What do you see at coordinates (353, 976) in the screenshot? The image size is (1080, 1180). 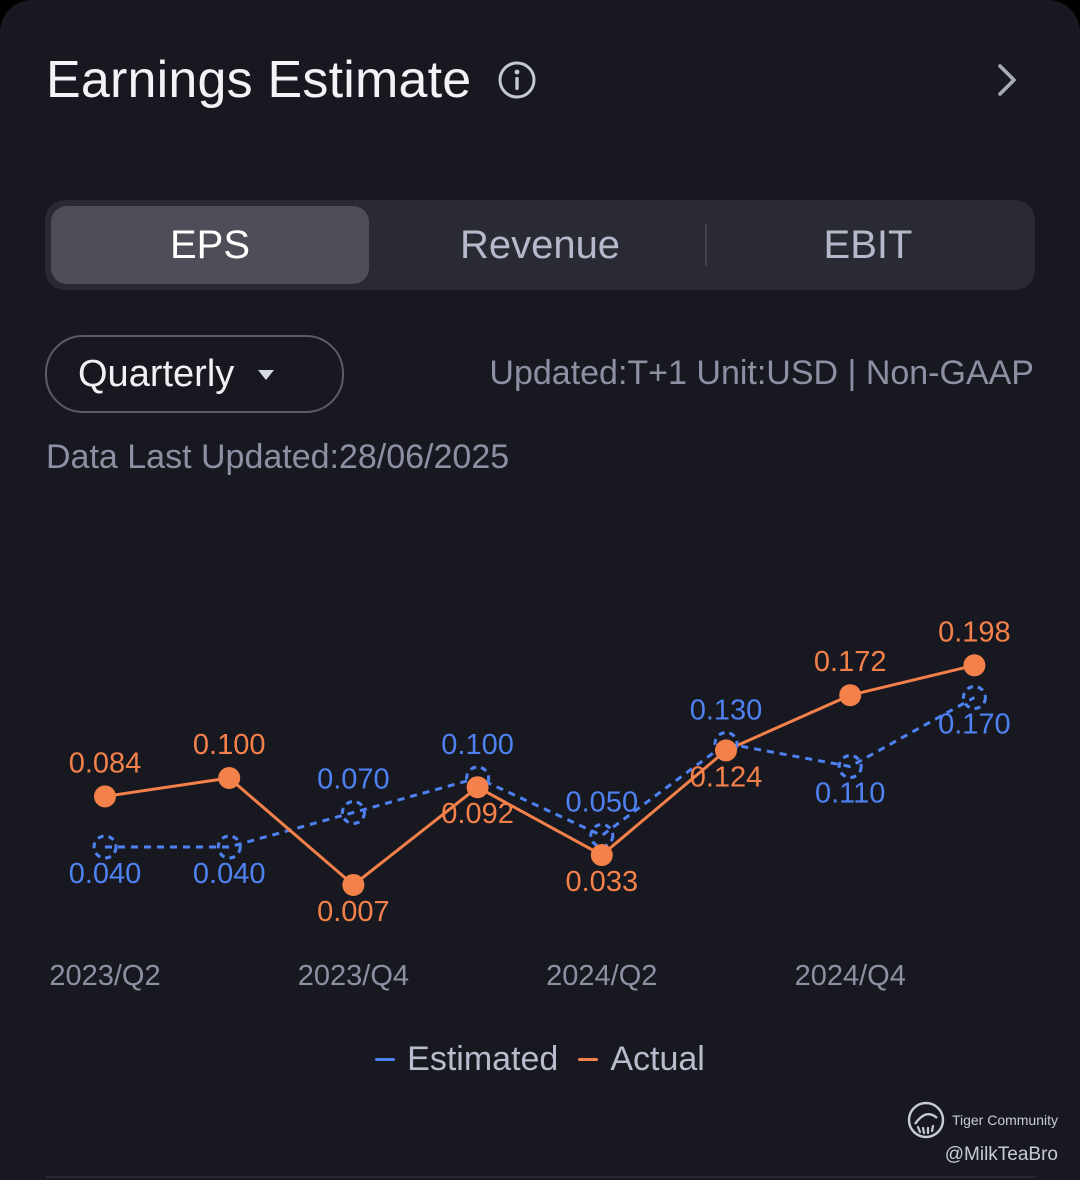 I see `x-tick-label: 2023/Q4` at bounding box center [353, 976].